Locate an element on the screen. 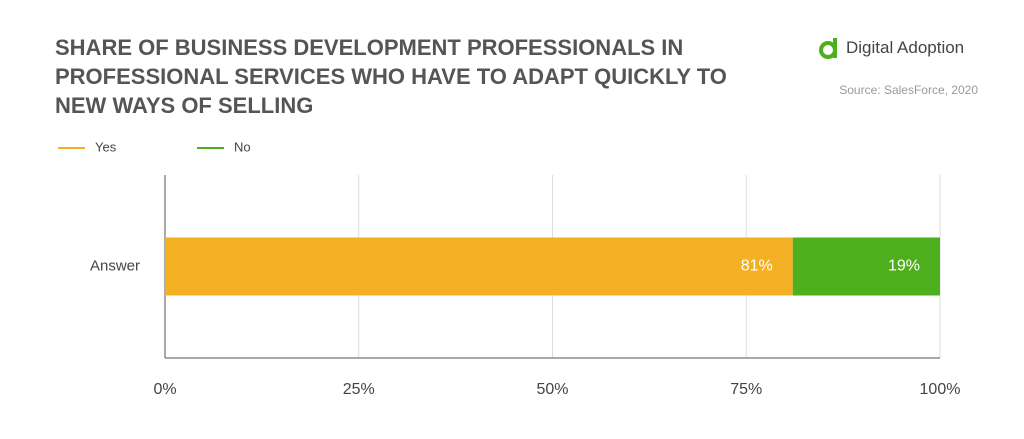 Image resolution: width=1024 pixels, height=439 pixels. x-tick-label: 75% is located at coordinates (746, 389).